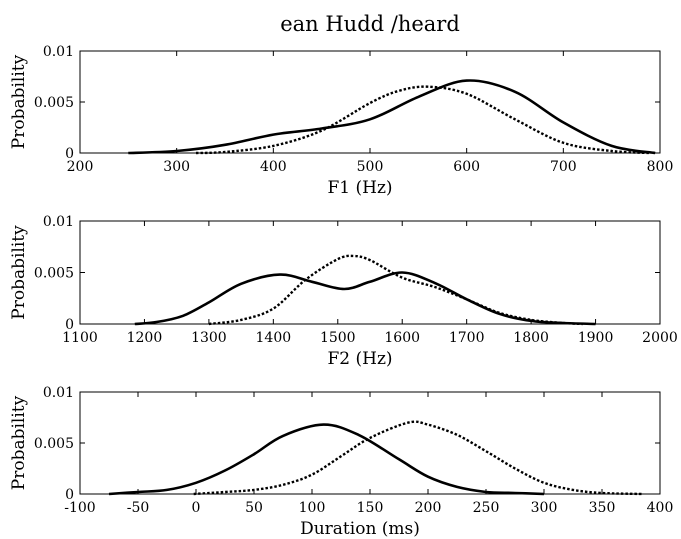 This screenshot has width=681, height=539. I want to click on plot-1-ytick-label: 0, so click(69, 154).